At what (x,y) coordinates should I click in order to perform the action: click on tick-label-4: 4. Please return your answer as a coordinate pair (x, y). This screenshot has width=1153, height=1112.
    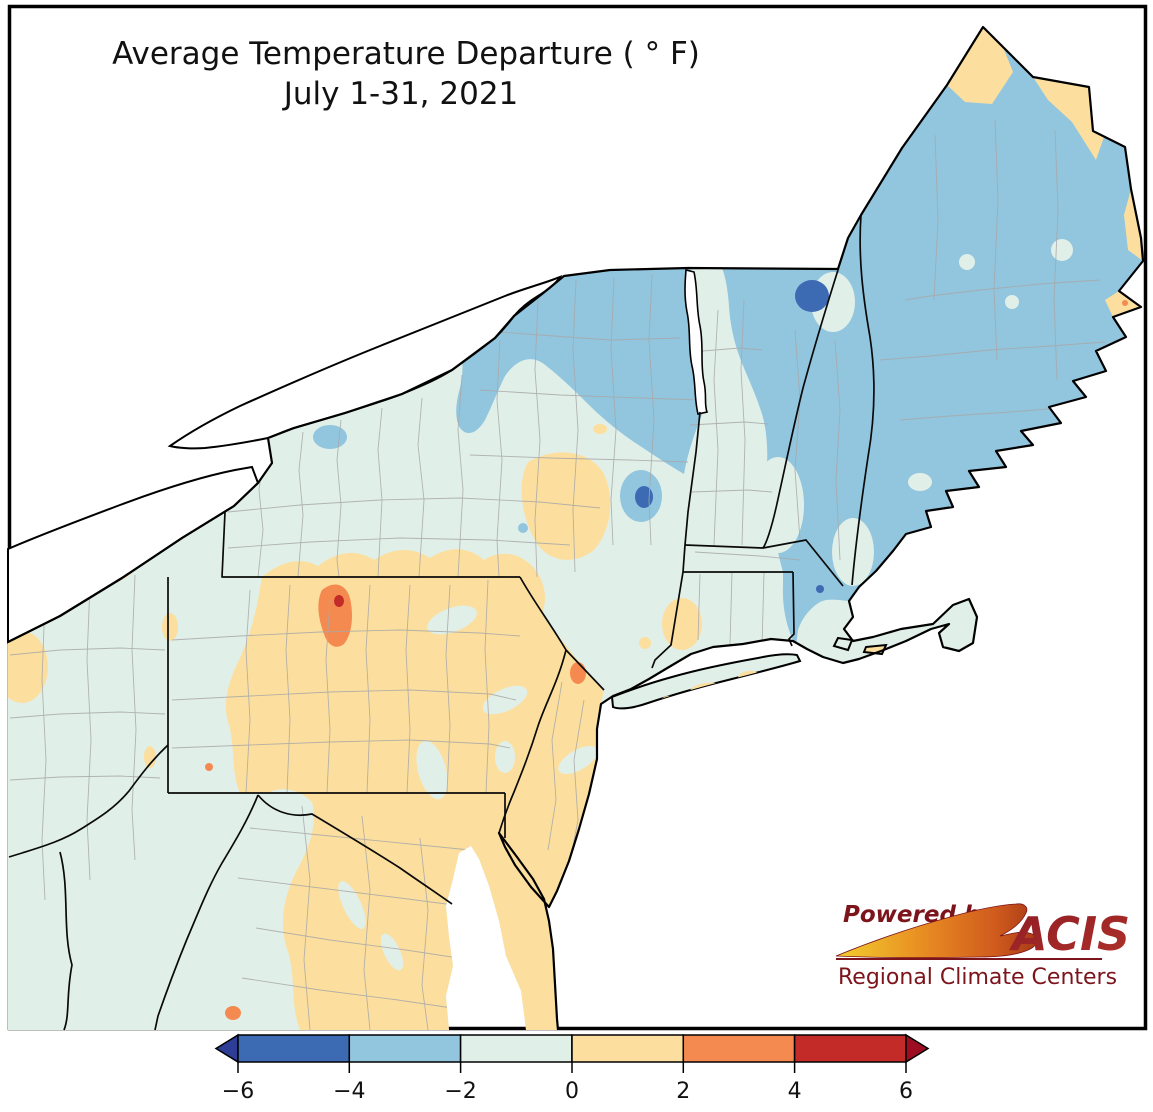
    Looking at the image, I should click on (795, 1091).